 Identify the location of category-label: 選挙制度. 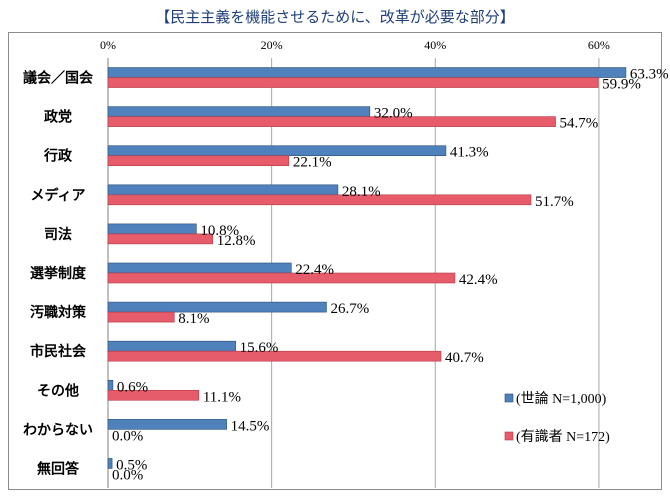
(58, 273).